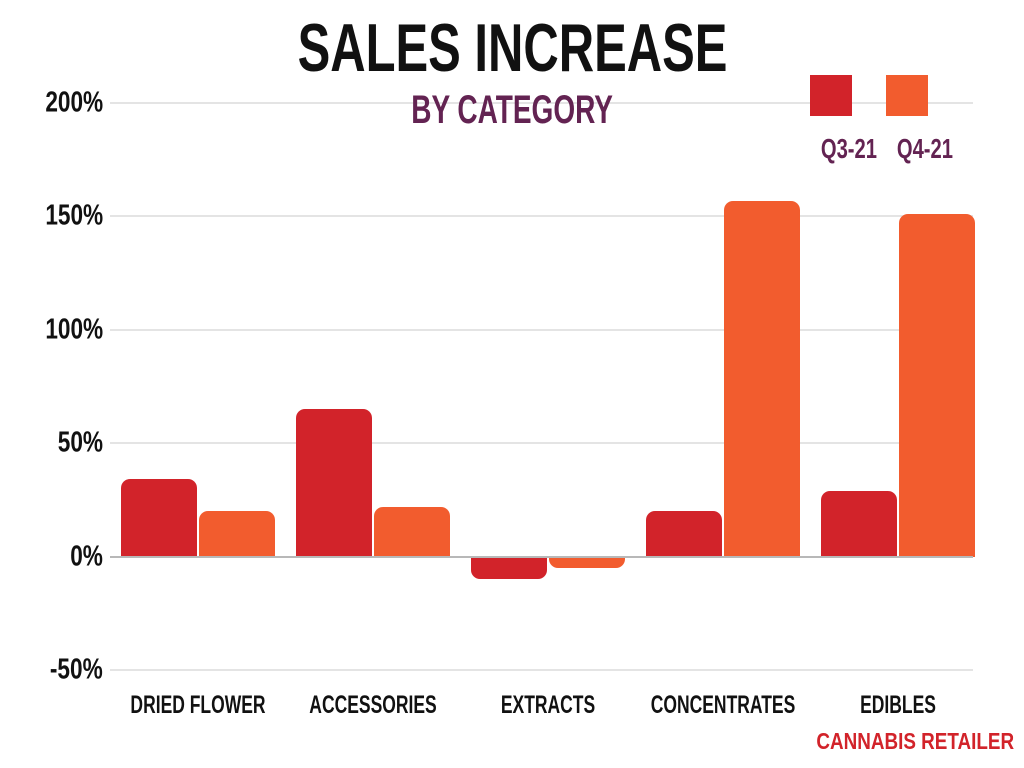  Describe the element at coordinates (547, 705) in the screenshot. I see `category-label-extracts: EXTRACTS` at that location.